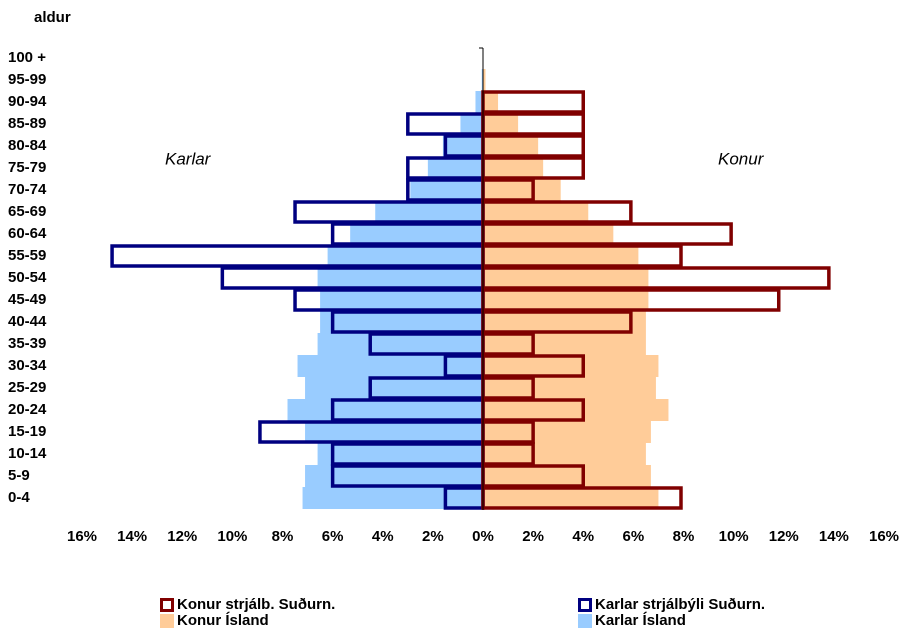 This screenshot has width=909, height=638. I want to click on y-tick-label: 35-39, so click(27, 343).